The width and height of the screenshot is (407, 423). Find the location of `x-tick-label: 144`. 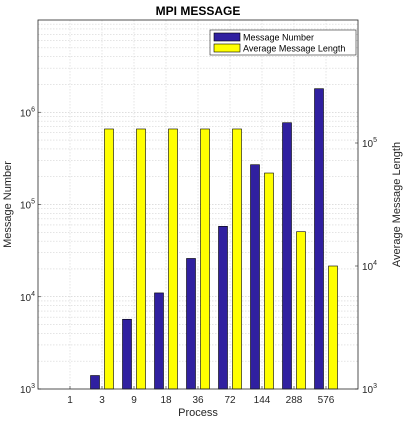

x-tick-label: 144 is located at coordinates (262, 400).